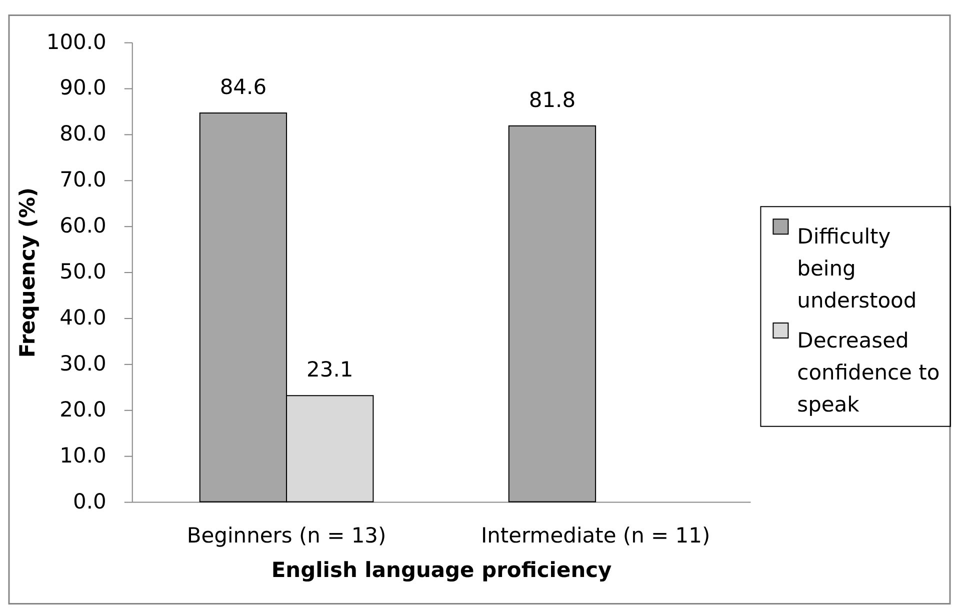 The image size is (958, 610). What do you see at coordinates (83, 226) in the screenshot?
I see `y-tick-label: 60.0` at bounding box center [83, 226].